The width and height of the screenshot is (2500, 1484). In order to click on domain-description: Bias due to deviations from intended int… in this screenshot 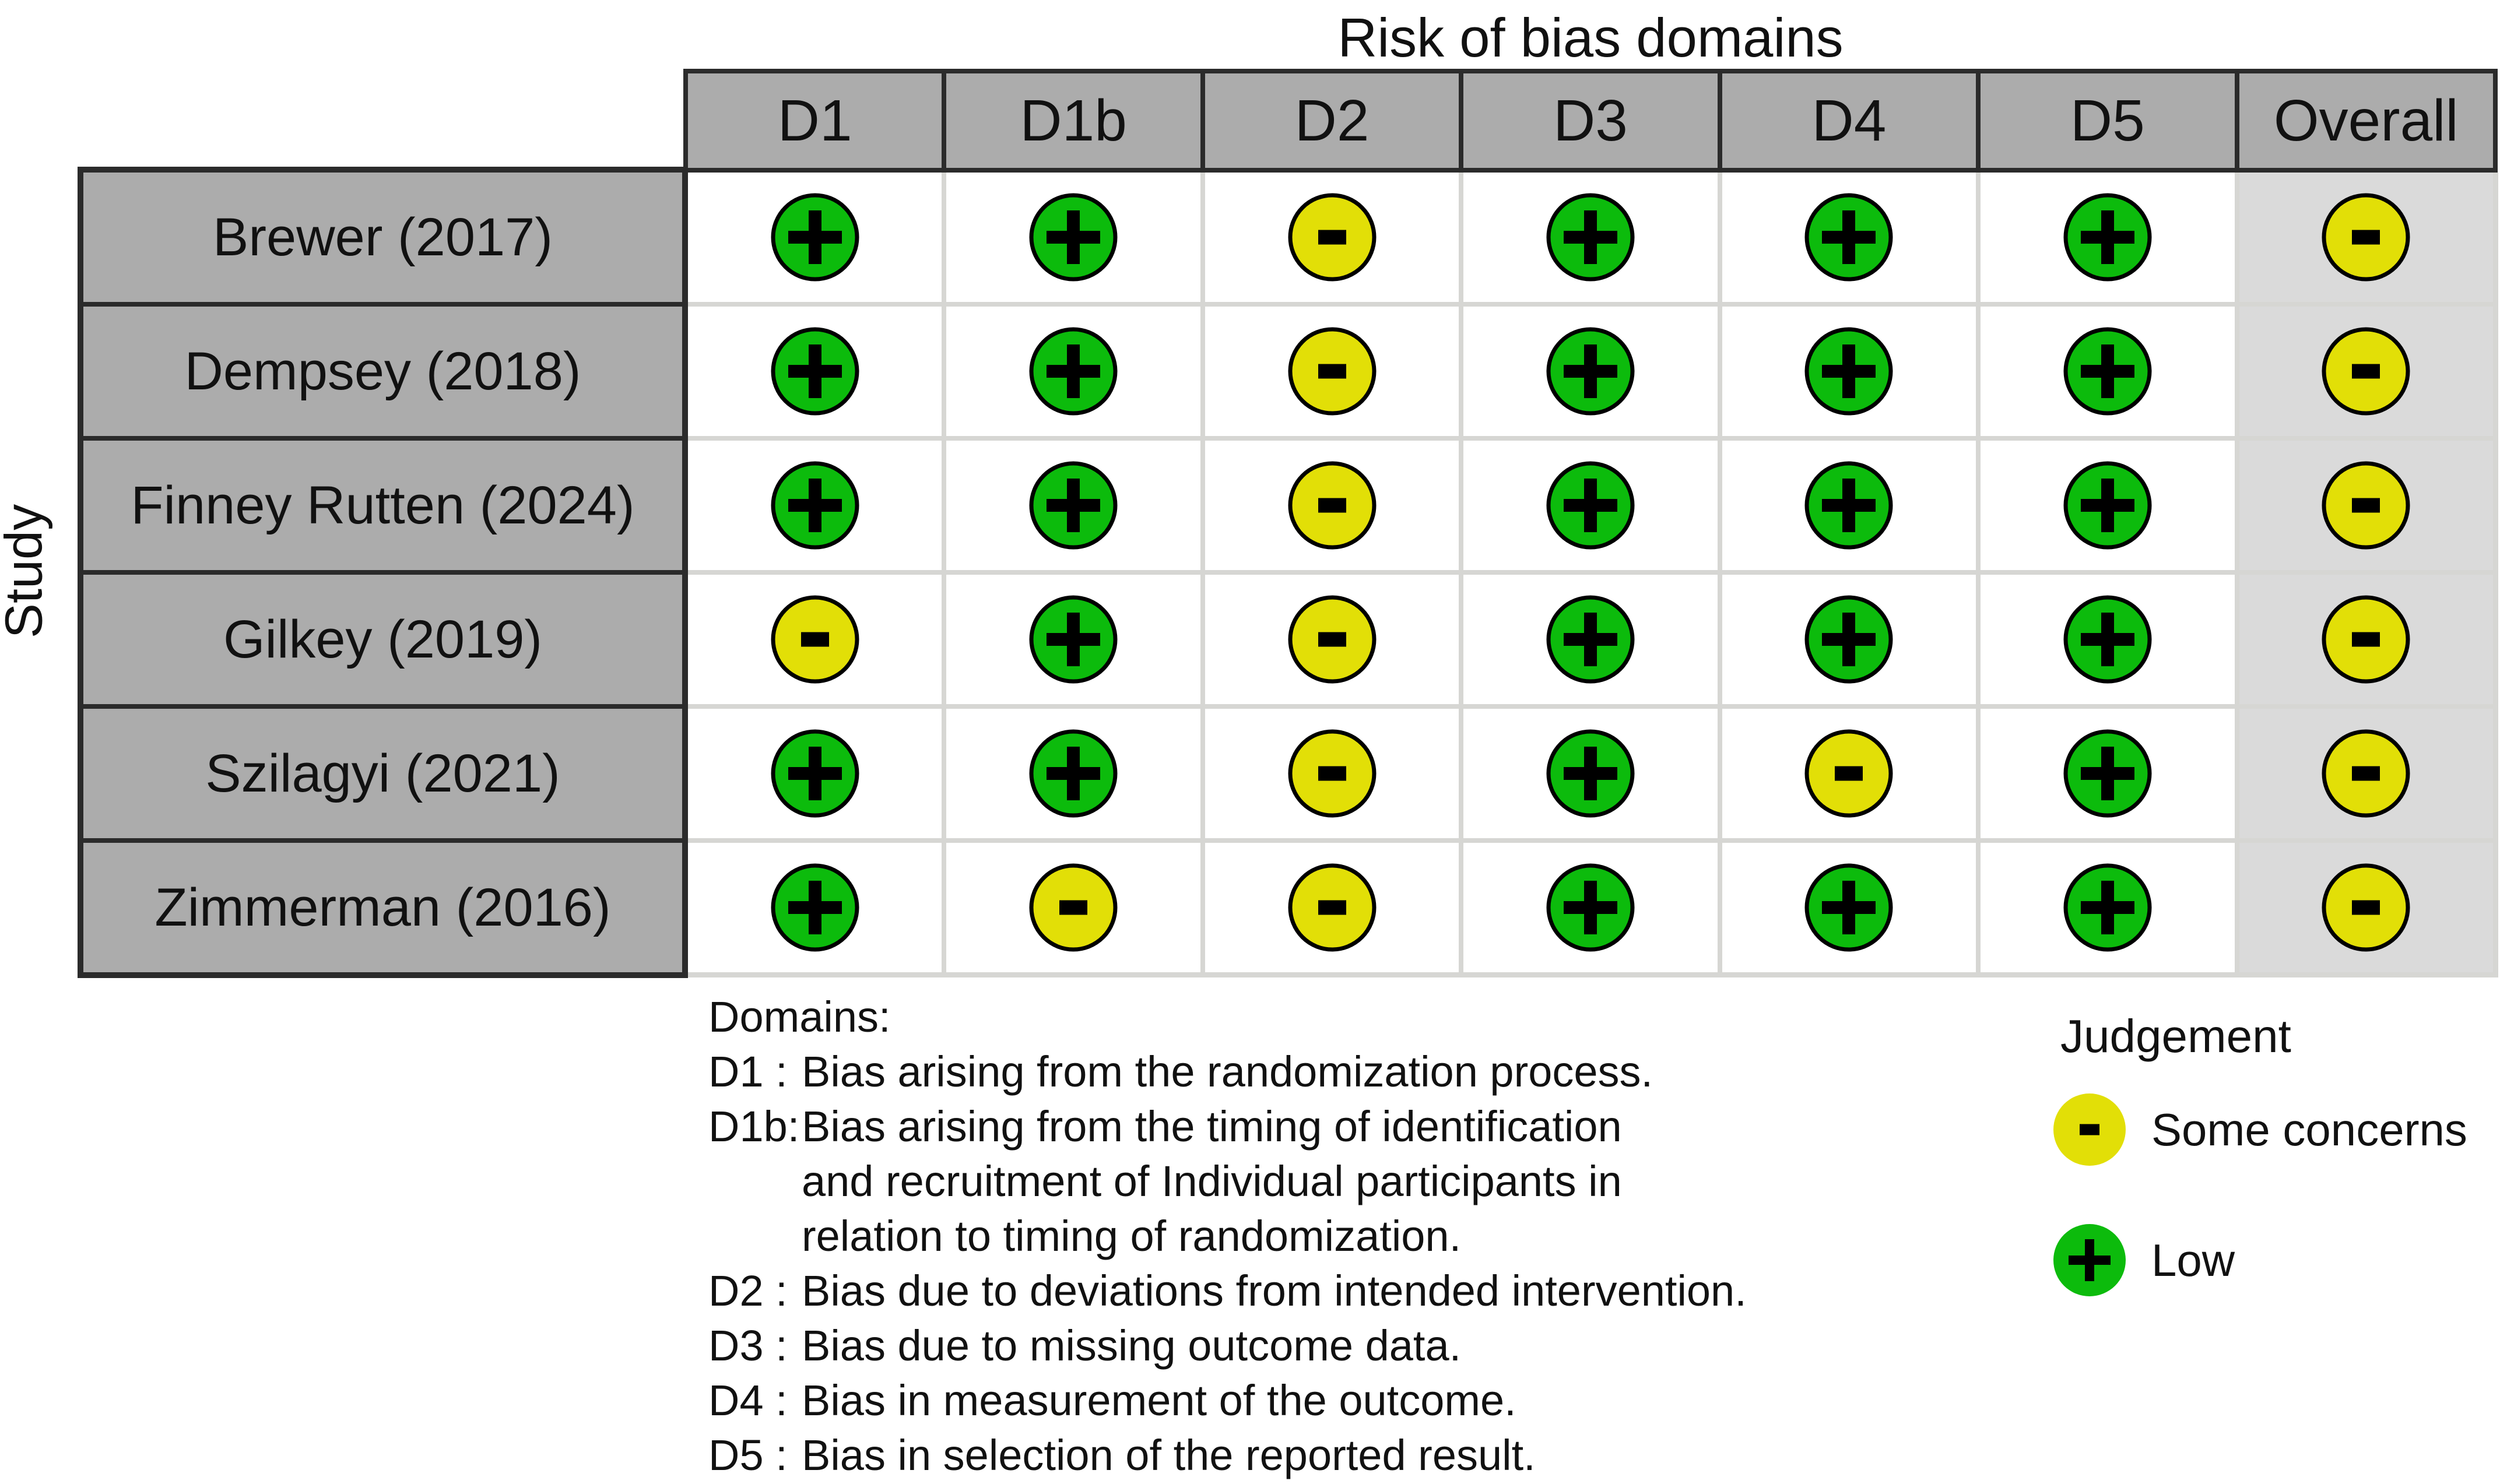, I will do `click(1275, 1291)`.